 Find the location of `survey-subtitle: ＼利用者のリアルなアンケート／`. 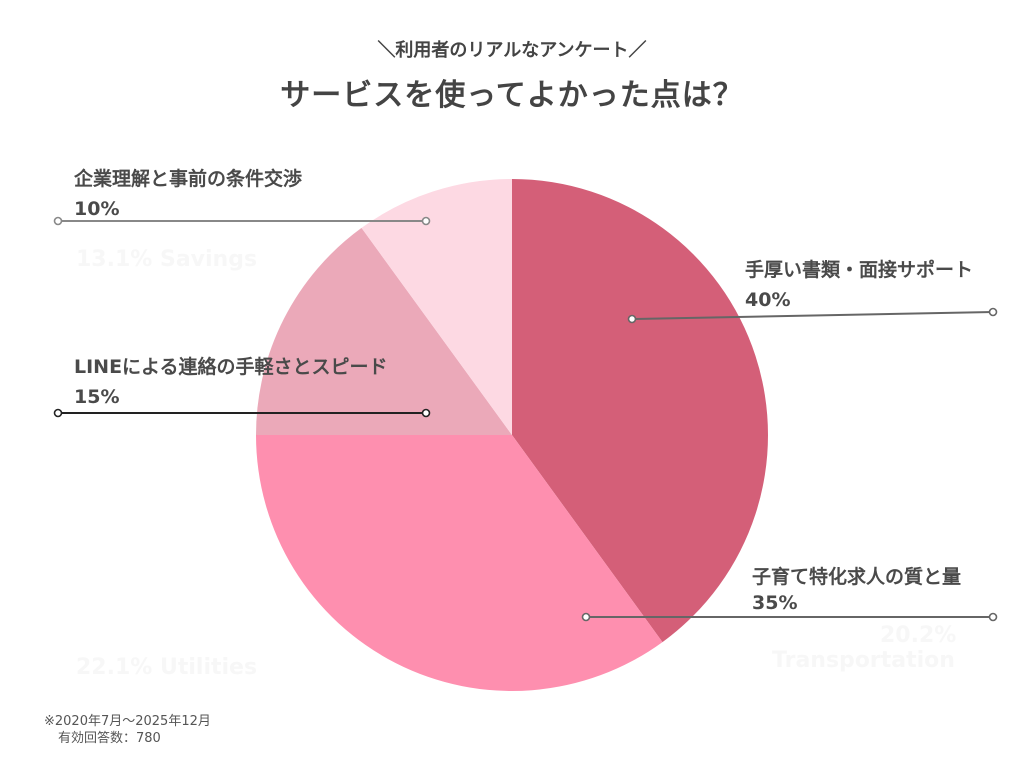

survey-subtitle: ＼利用者のリアルなアンケート／ is located at coordinates (512, 50).